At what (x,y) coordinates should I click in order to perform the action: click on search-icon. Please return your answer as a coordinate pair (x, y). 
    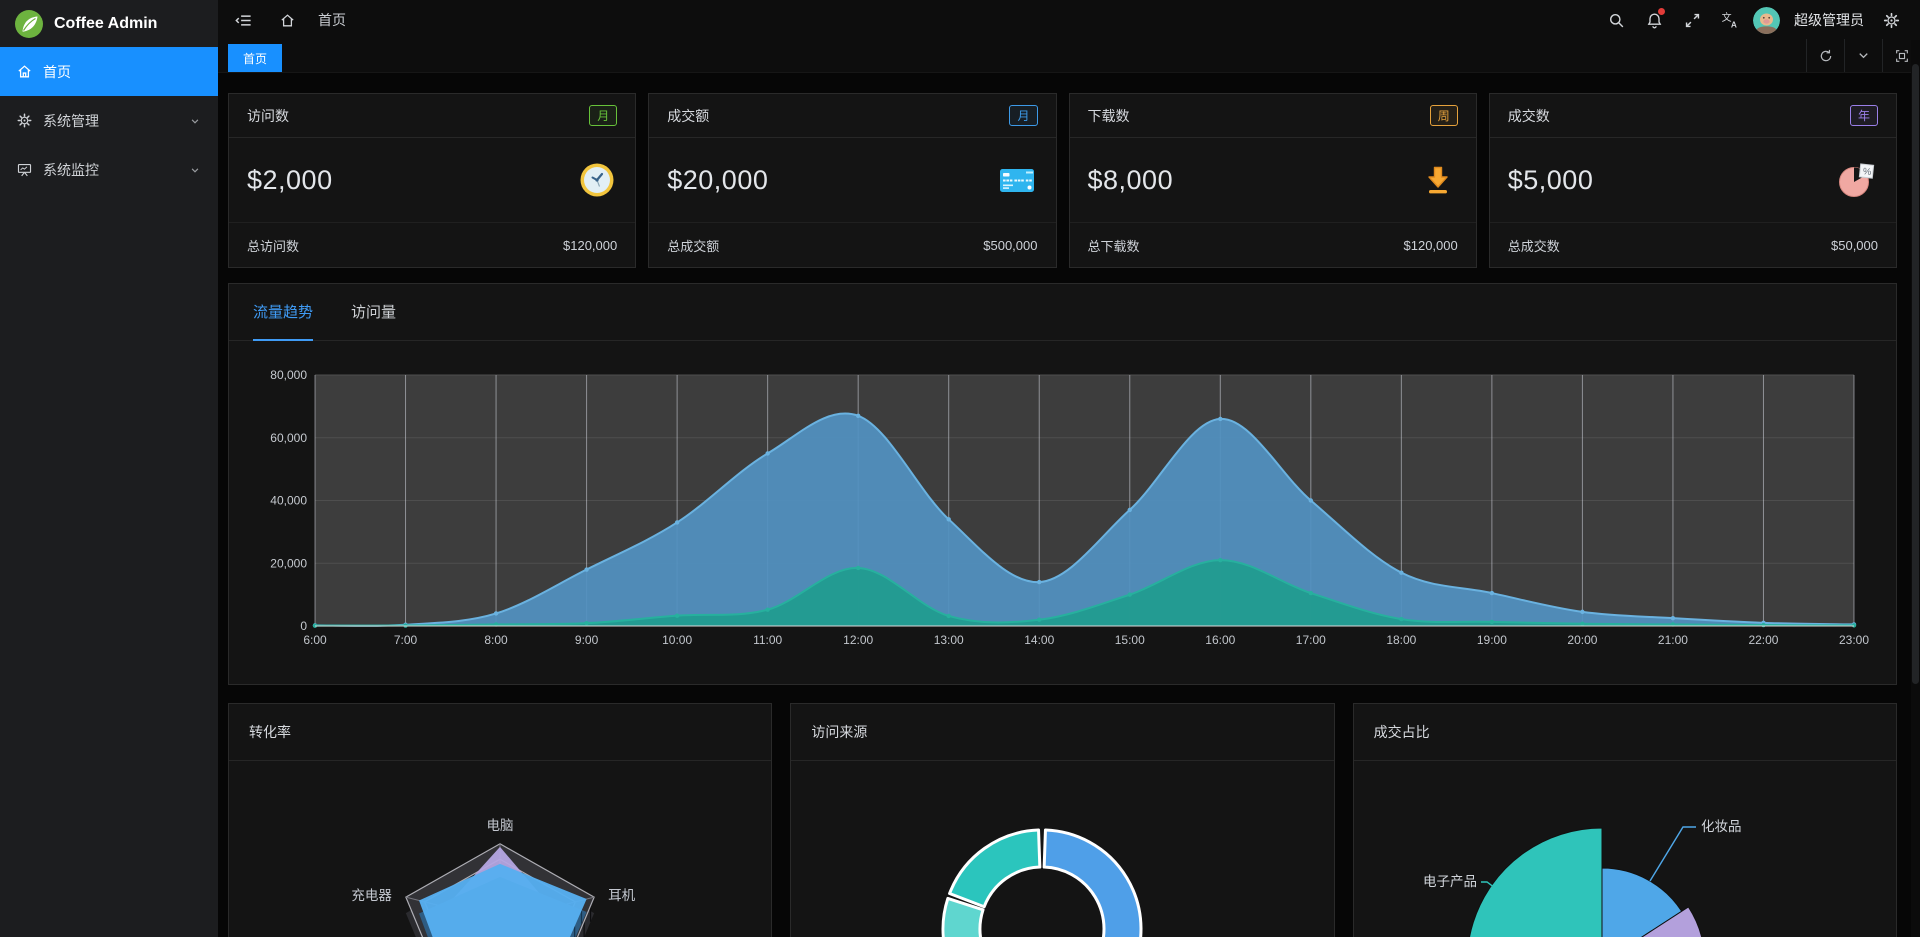
    Looking at the image, I should click on (1616, 20).